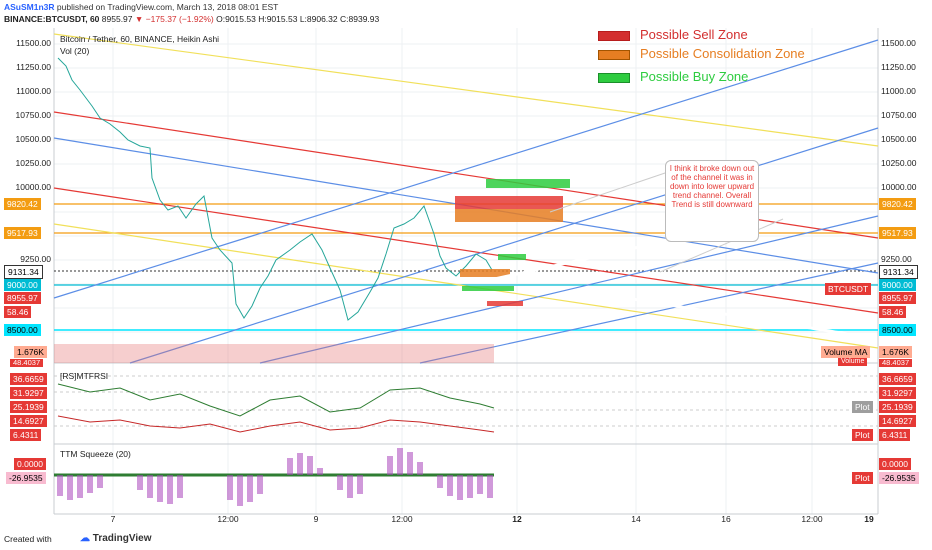 Image resolution: width=932 pixels, height=550 pixels. I want to click on tag-volume: Volume, so click(853, 362).